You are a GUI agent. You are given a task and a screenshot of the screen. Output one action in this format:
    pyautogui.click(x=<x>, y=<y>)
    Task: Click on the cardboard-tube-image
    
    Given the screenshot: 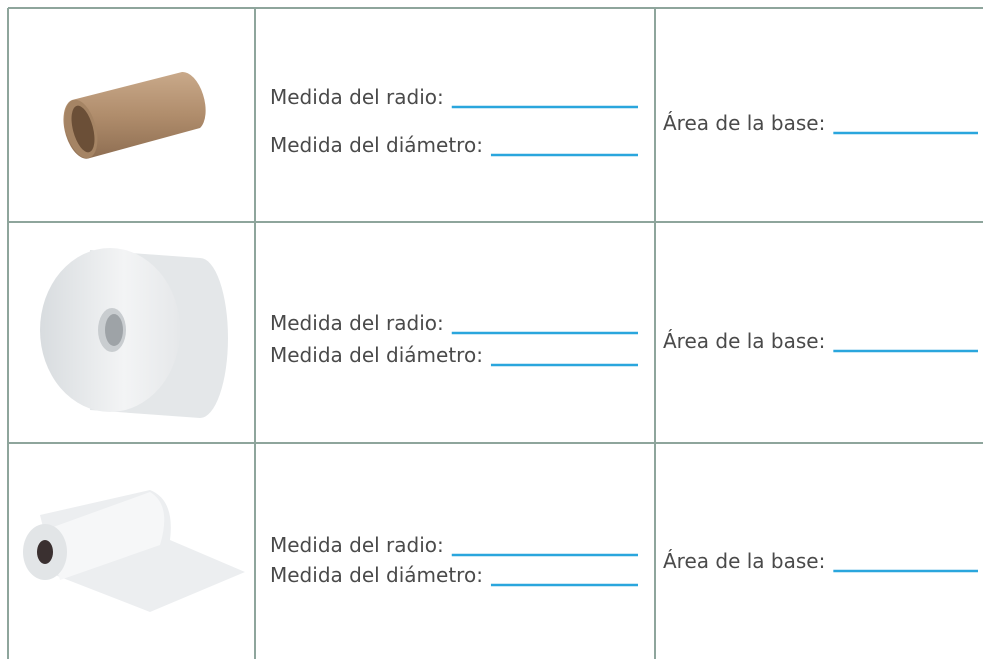 What is the action you would take?
    pyautogui.click(x=134, y=115)
    